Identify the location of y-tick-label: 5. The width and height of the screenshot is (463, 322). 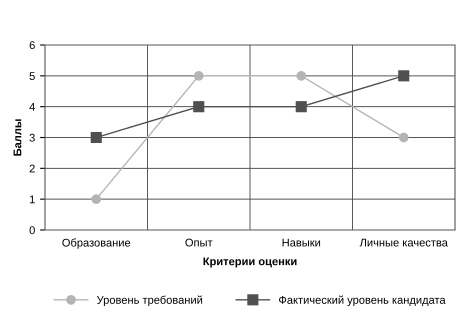
(32, 76).